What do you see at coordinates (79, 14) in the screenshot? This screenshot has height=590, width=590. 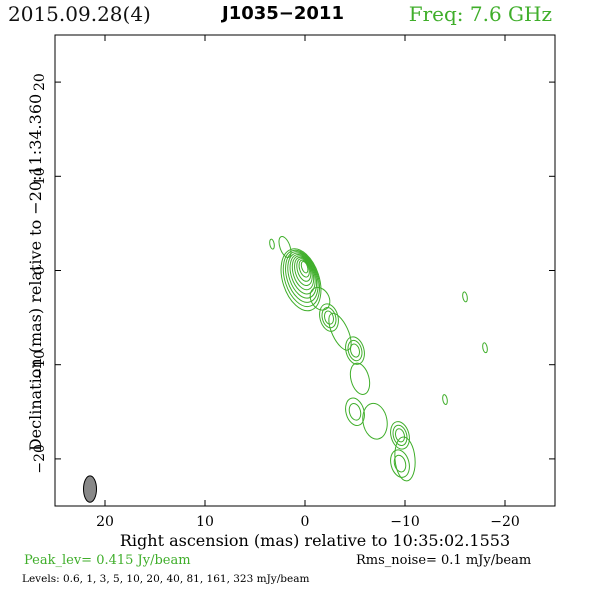 I see `observation-date: 2015.09.28(4)` at bounding box center [79, 14].